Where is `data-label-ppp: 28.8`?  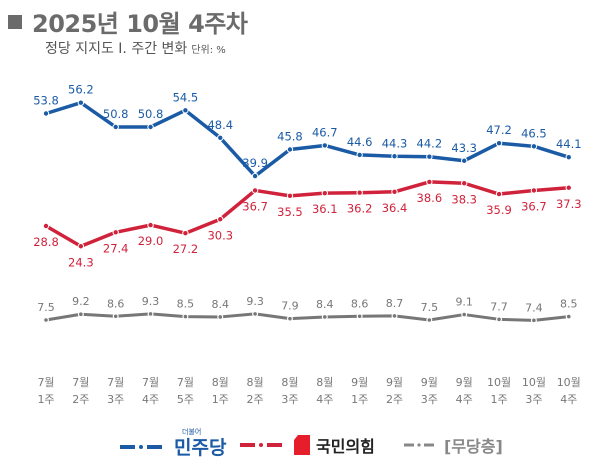 data-label-ppp: 28.8 is located at coordinates (46, 242).